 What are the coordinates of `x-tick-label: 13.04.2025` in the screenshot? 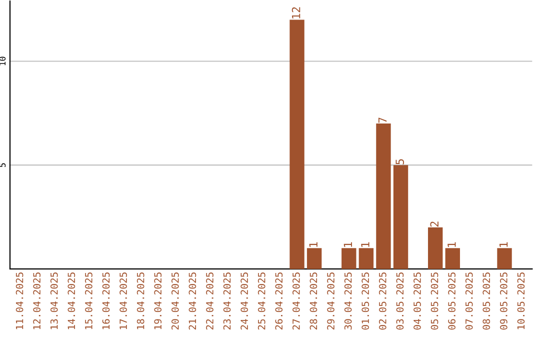 It's located at (54, 301).